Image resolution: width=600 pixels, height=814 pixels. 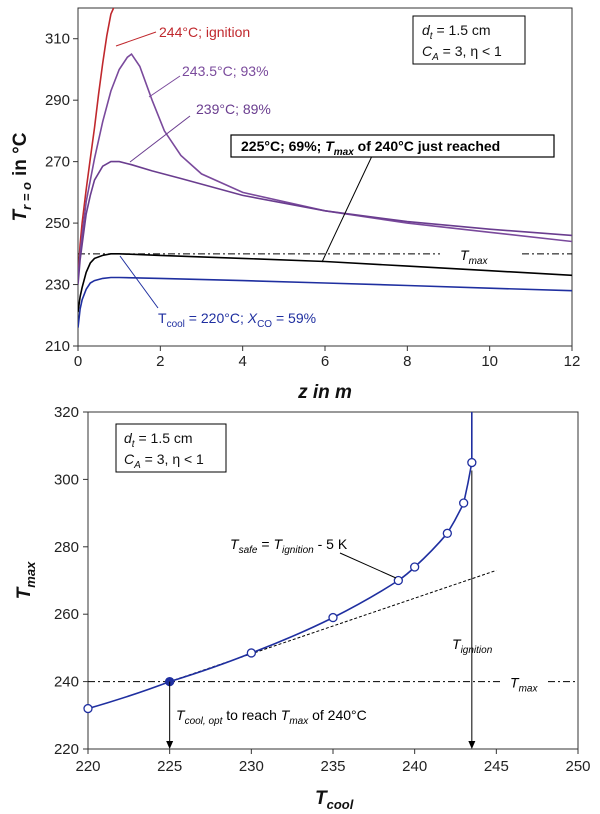 What do you see at coordinates (472, 745) in the screenshot?
I see `tignition-arrow-head` at bounding box center [472, 745].